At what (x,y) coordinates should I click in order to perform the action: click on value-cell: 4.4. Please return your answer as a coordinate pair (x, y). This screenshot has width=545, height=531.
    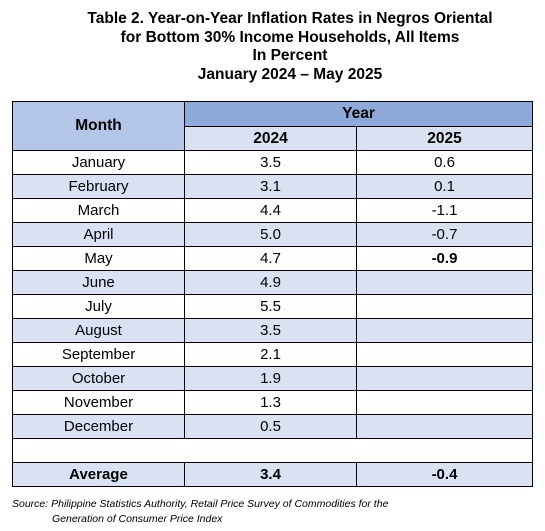
    Looking at the image, I should click on (270, 210).